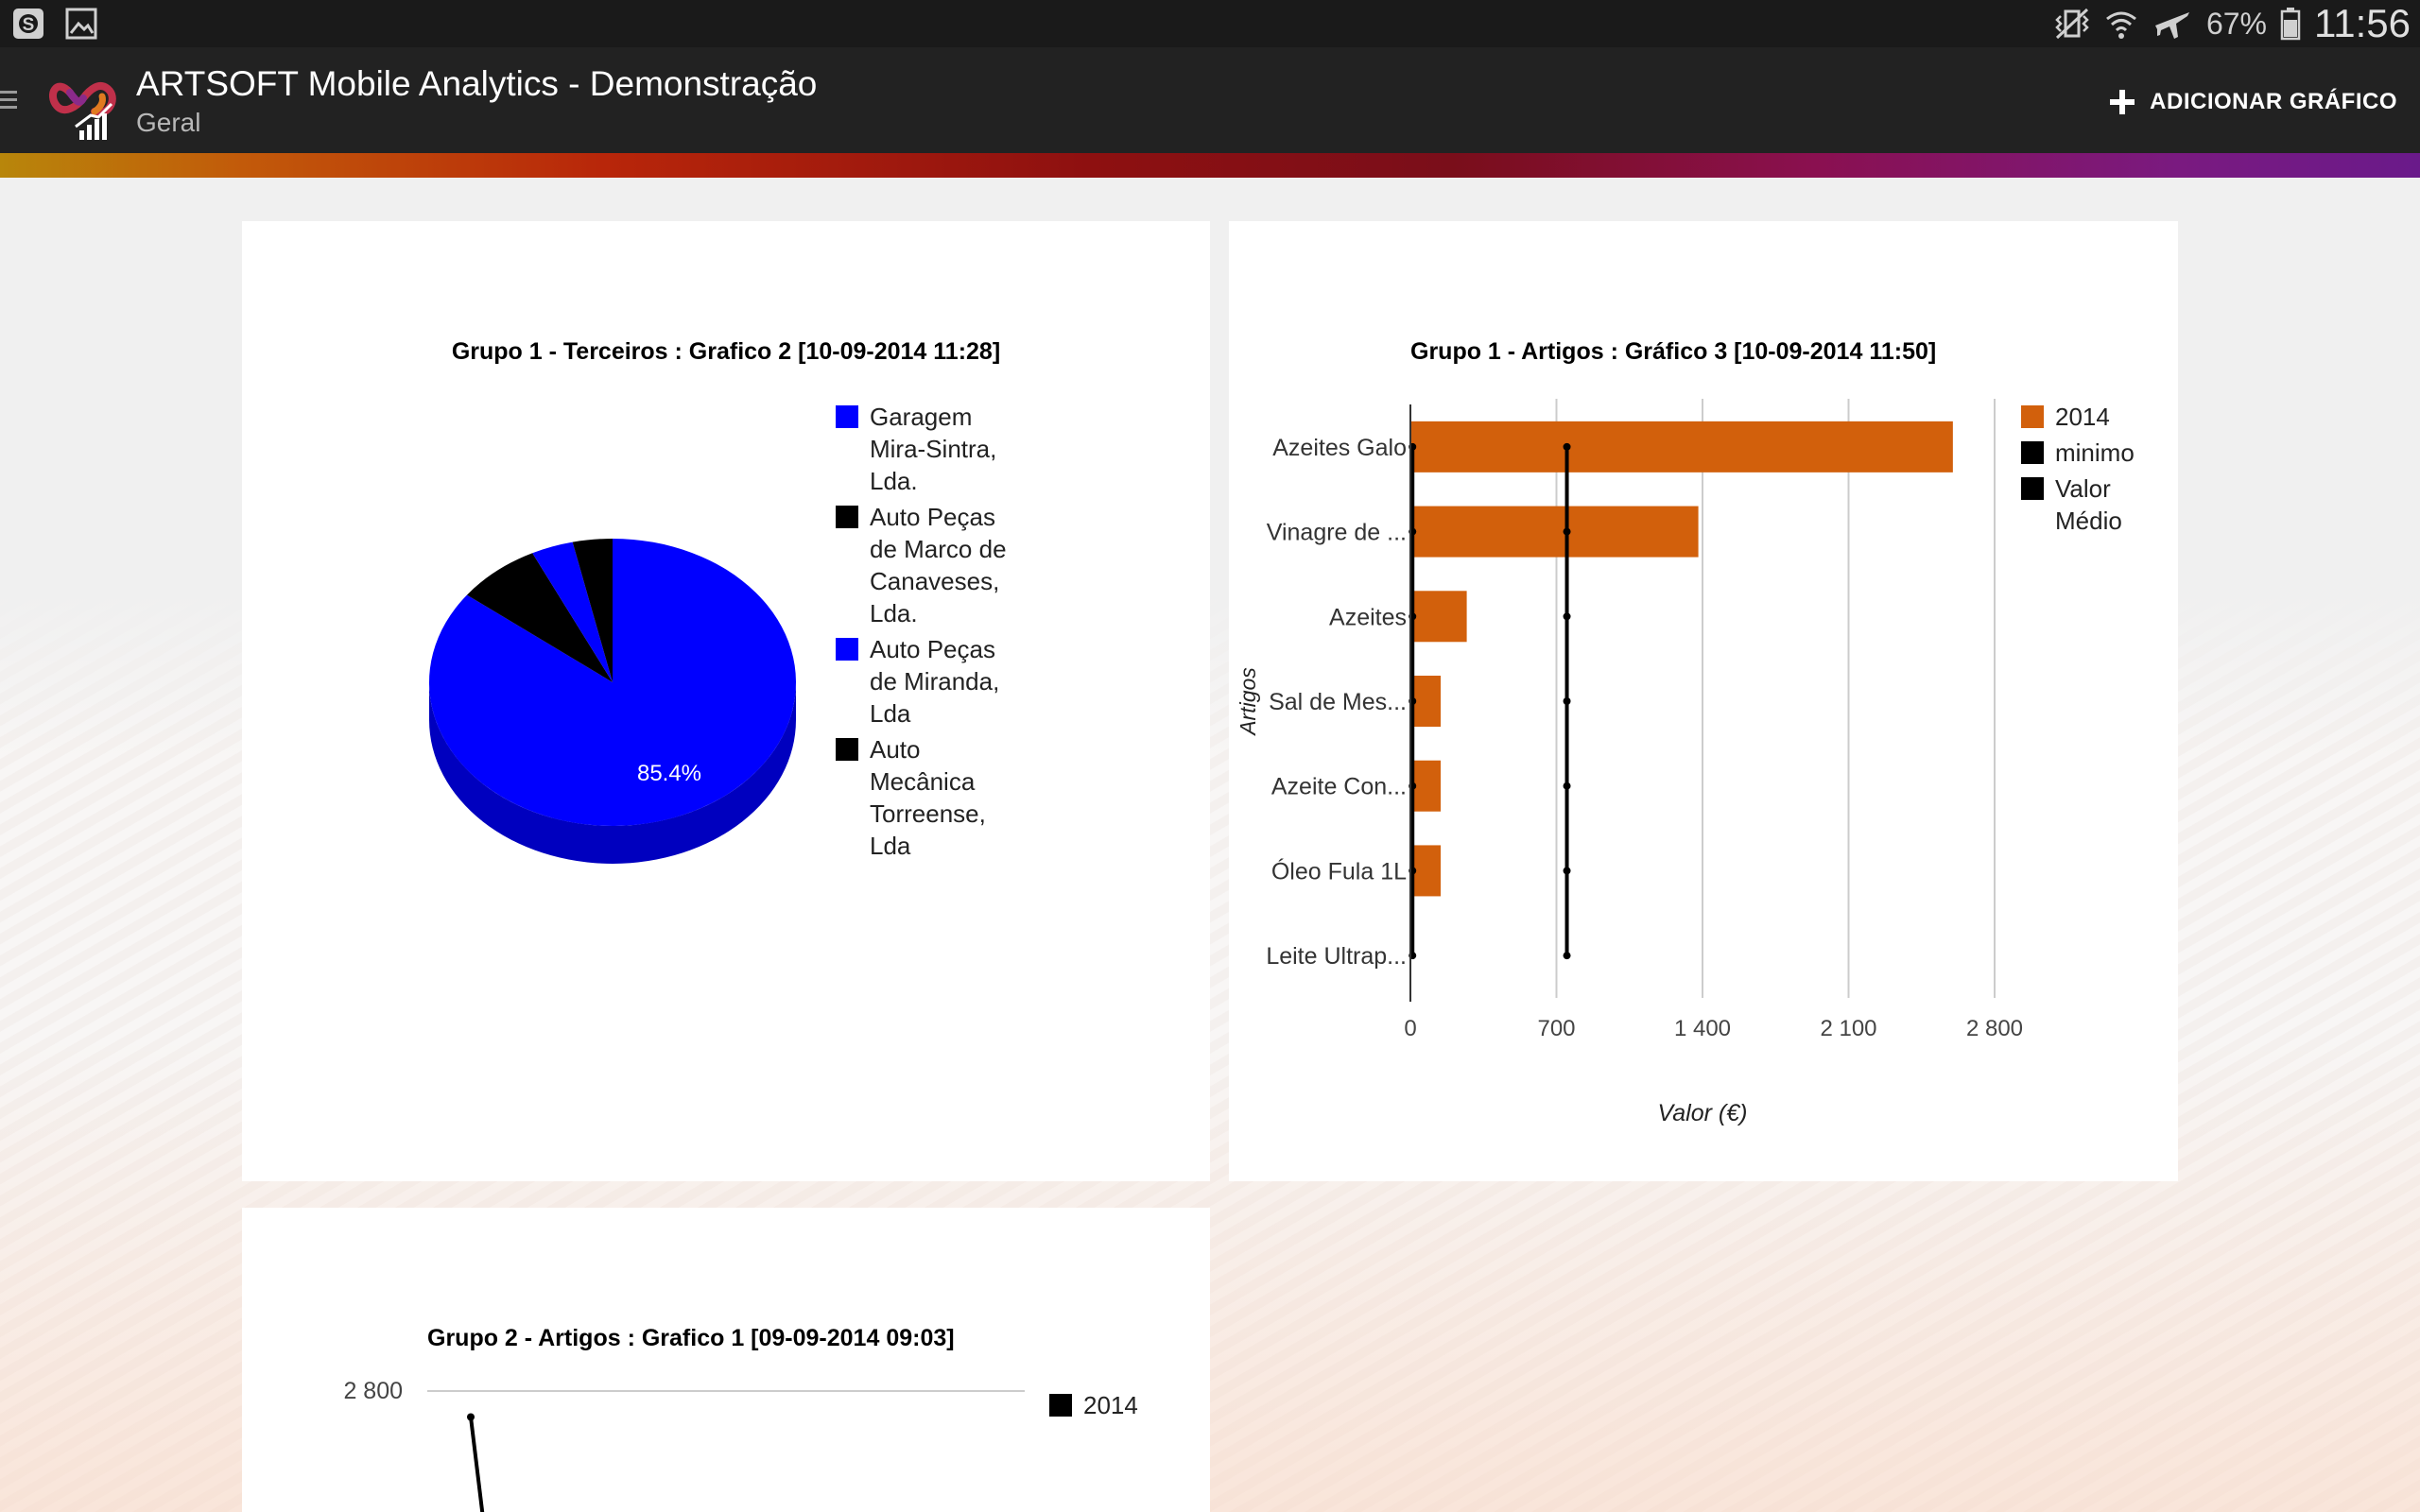  Describe the element at coordinates (9, 100) in the screenshot. I see `drawer-menu-icon` at that location.